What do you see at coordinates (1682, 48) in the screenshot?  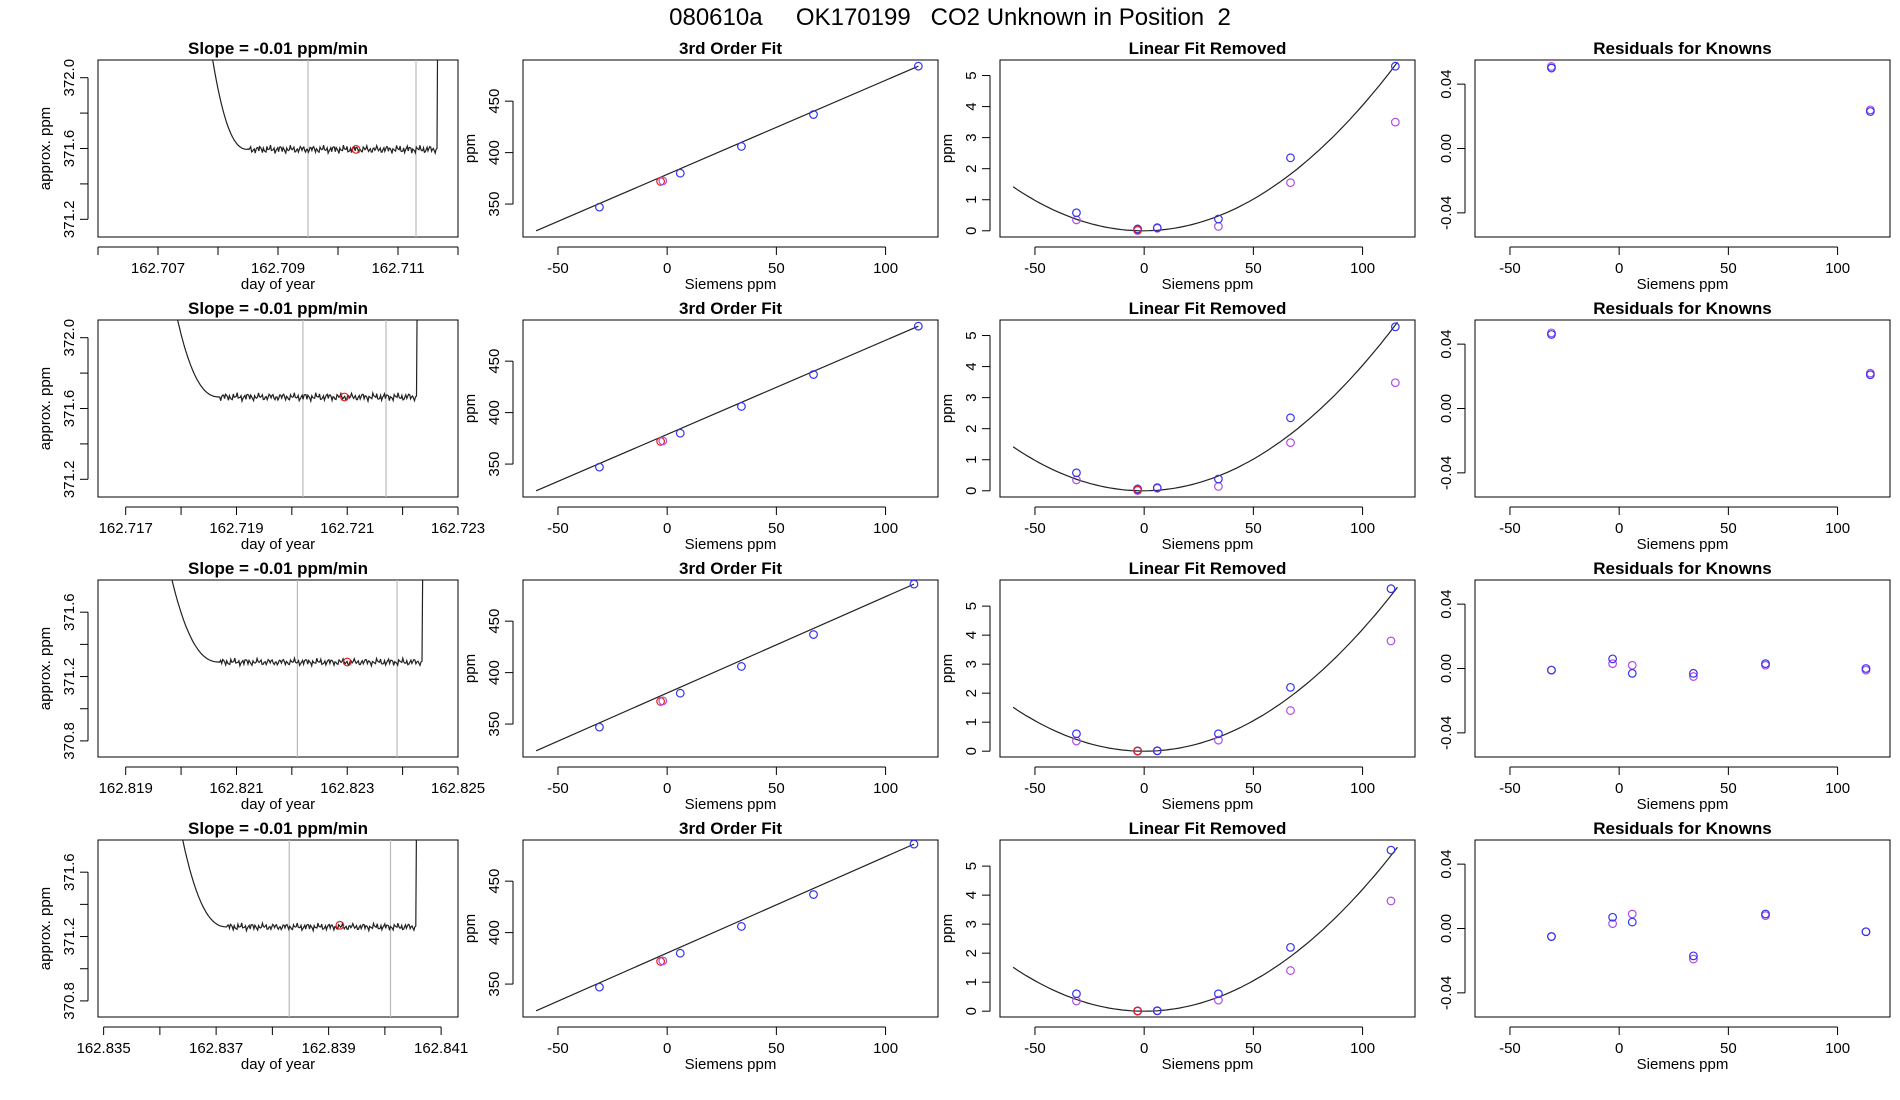 I see `panel-title: Residuals for Knowns` at bounding box center [1682, 48].